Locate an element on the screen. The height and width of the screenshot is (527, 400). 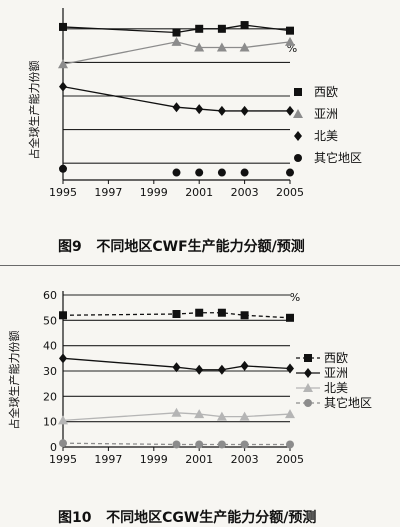
y-tick-label: 10 is located at coordinates (50, 422).